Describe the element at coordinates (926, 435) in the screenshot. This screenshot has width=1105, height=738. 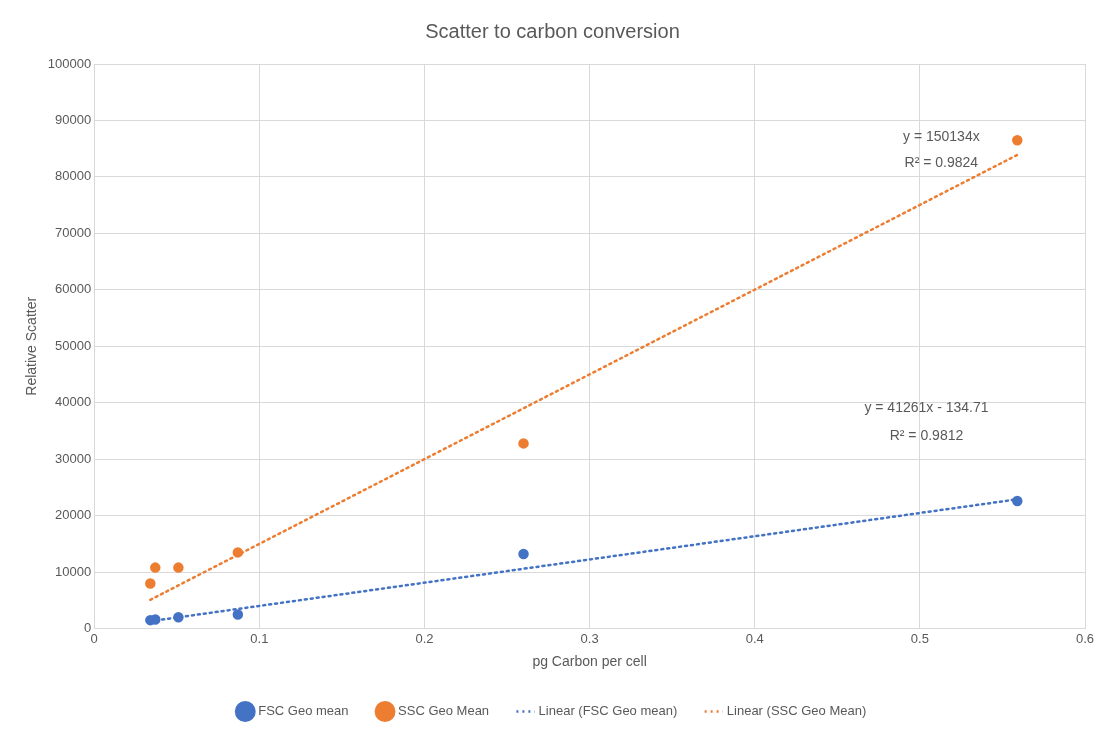
I see `annotation: R² = 0.9812` at that location.